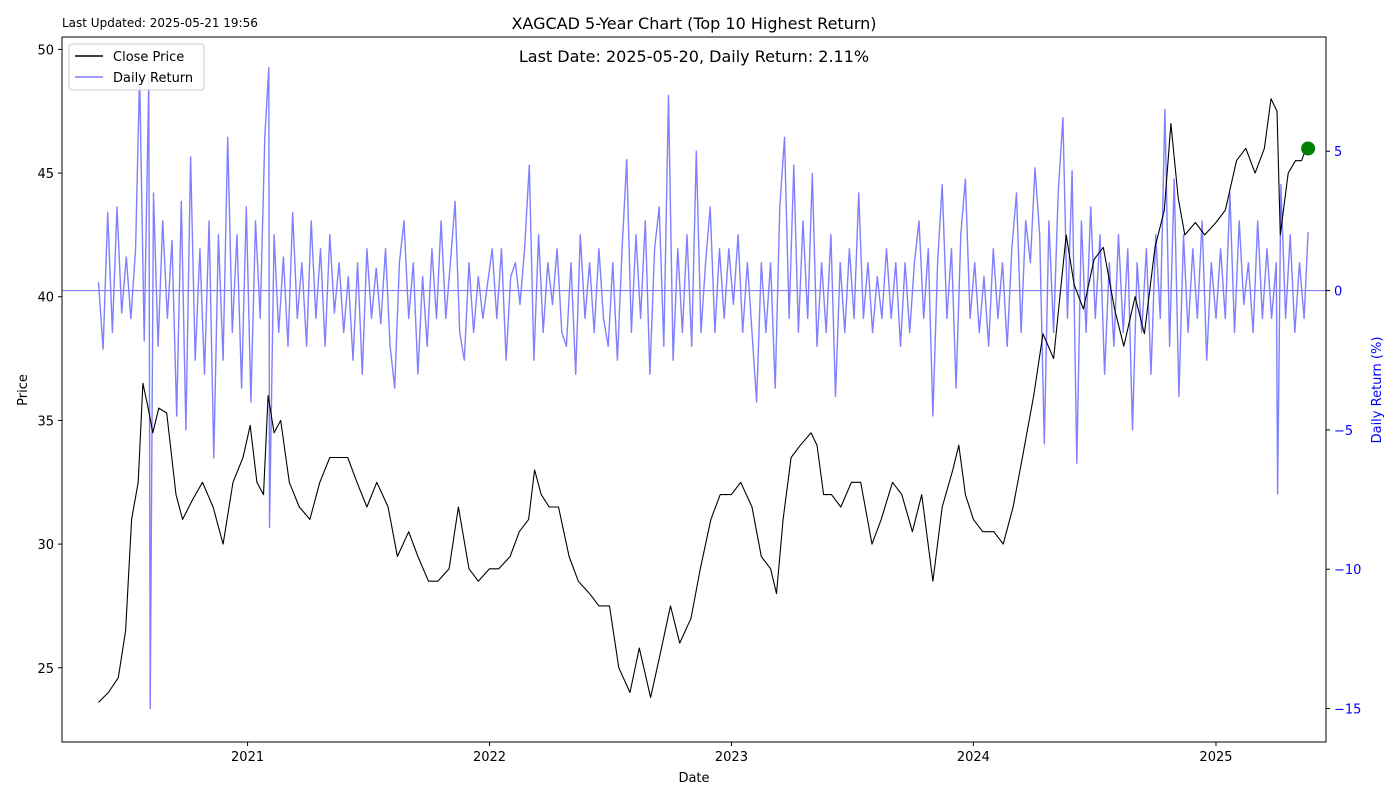  I want to click on legend: Close Price Daily Return, so click(136, 67).